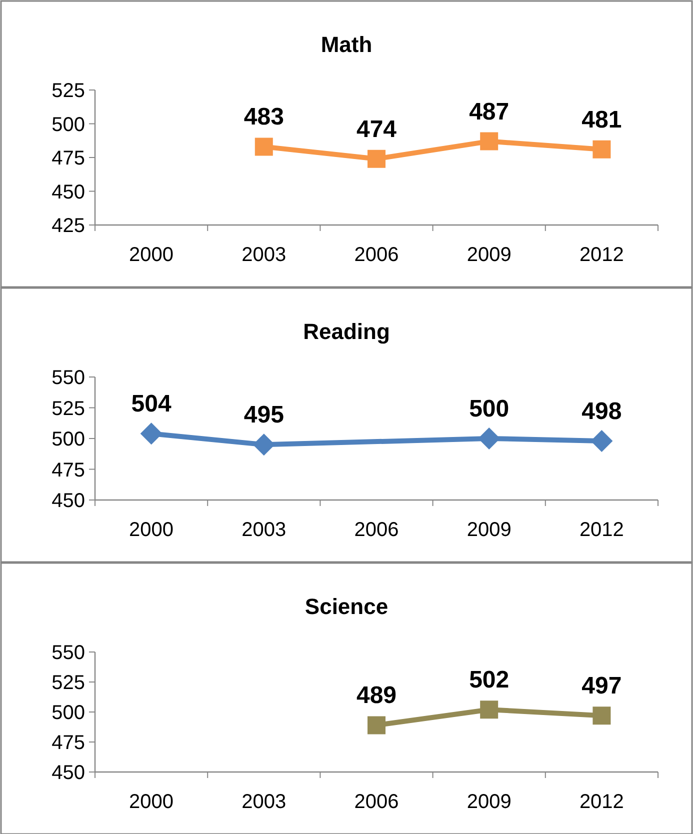 The image size is (693, 834). I want to click on chart-title: Science, so click(346, 606).